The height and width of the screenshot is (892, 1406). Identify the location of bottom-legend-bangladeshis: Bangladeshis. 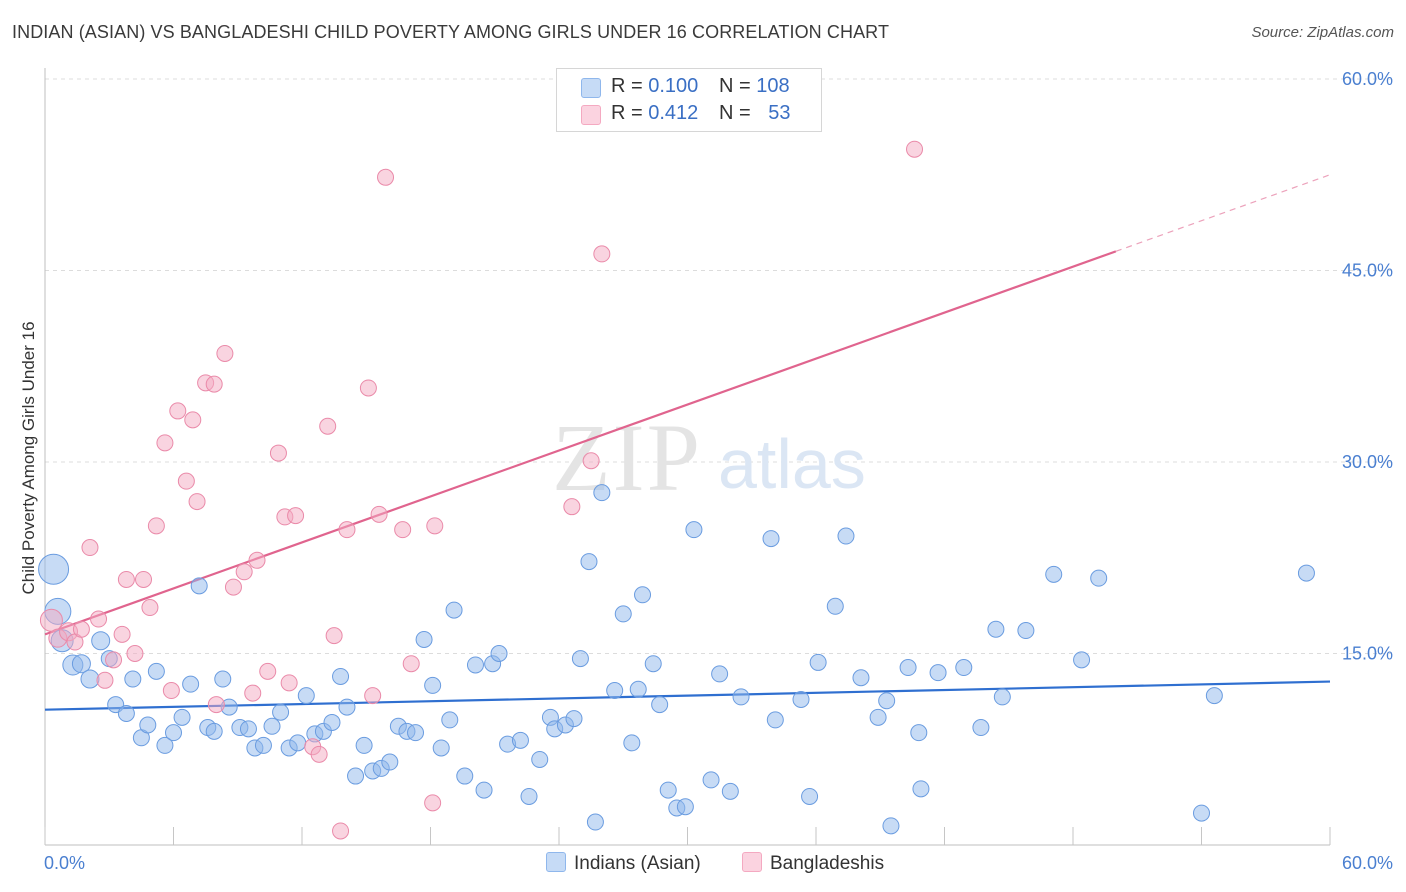
(813, 863).